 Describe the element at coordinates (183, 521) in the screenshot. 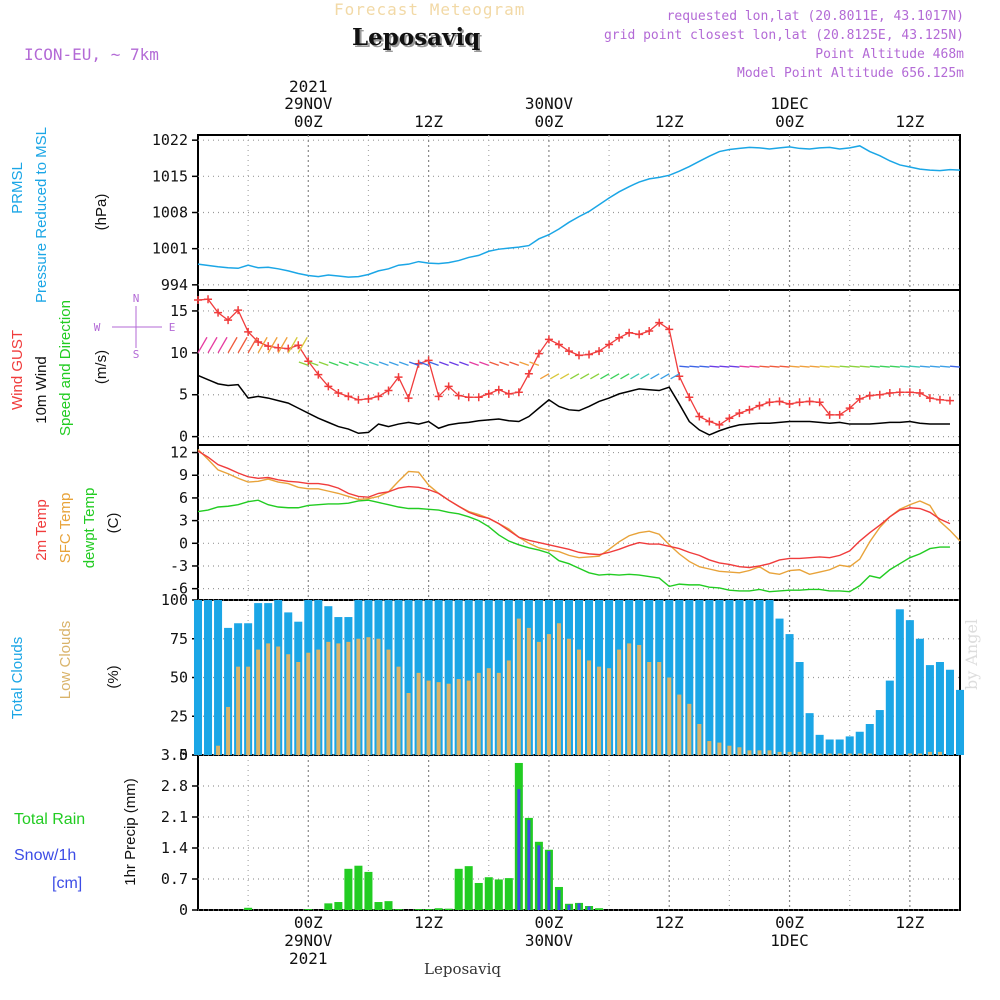

I see `ytick-label-temp: 3` at that location.